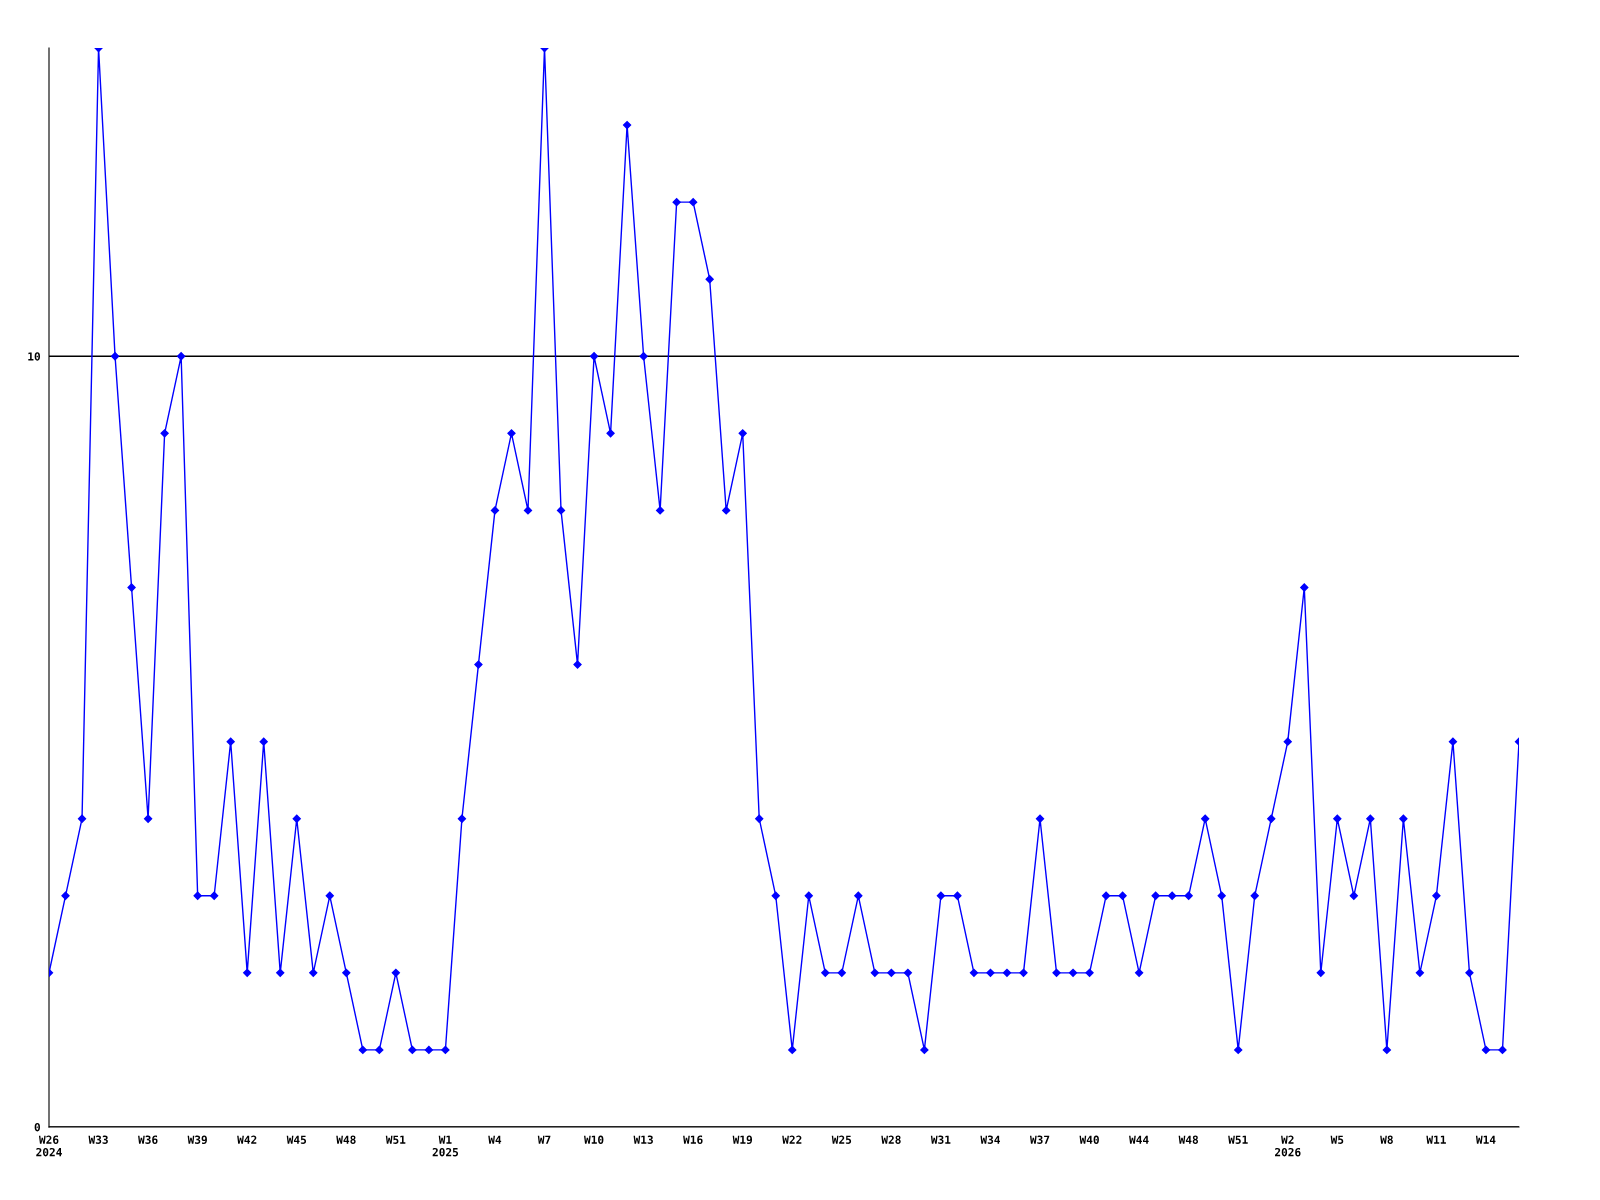  What do you see at coordinates (990, 1139) in the screenshot?
I see `x-tick-label: W34` at bounding box center [990, 1139].